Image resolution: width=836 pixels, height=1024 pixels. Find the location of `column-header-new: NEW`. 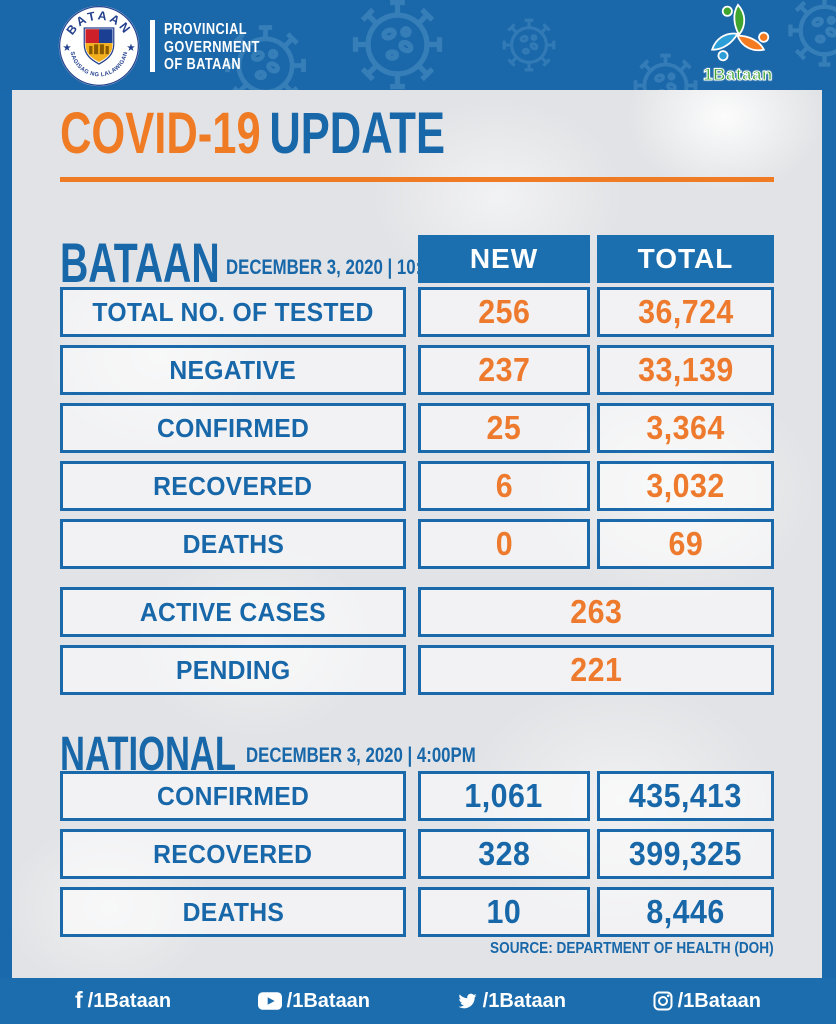

column-header-new: NEW is located at coordinates (504, 259).